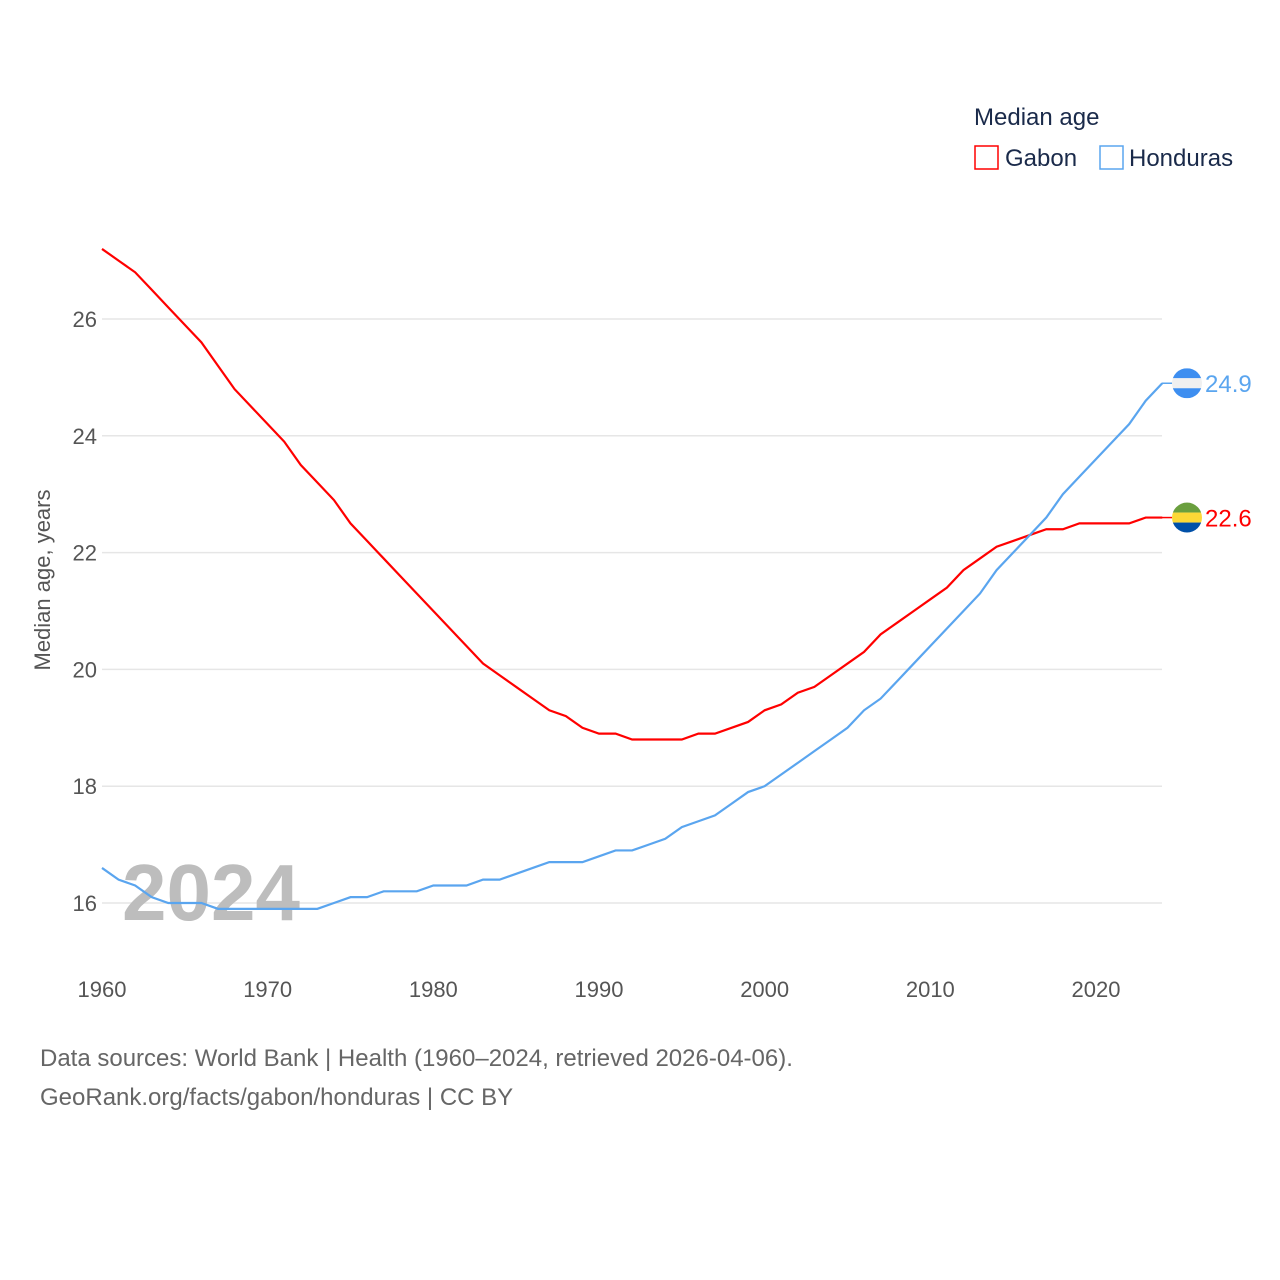  What do you see at coordinates (599, 989) in the screenshot?
I see `x-tick-label: 1990` at bounding box center [599, 989].